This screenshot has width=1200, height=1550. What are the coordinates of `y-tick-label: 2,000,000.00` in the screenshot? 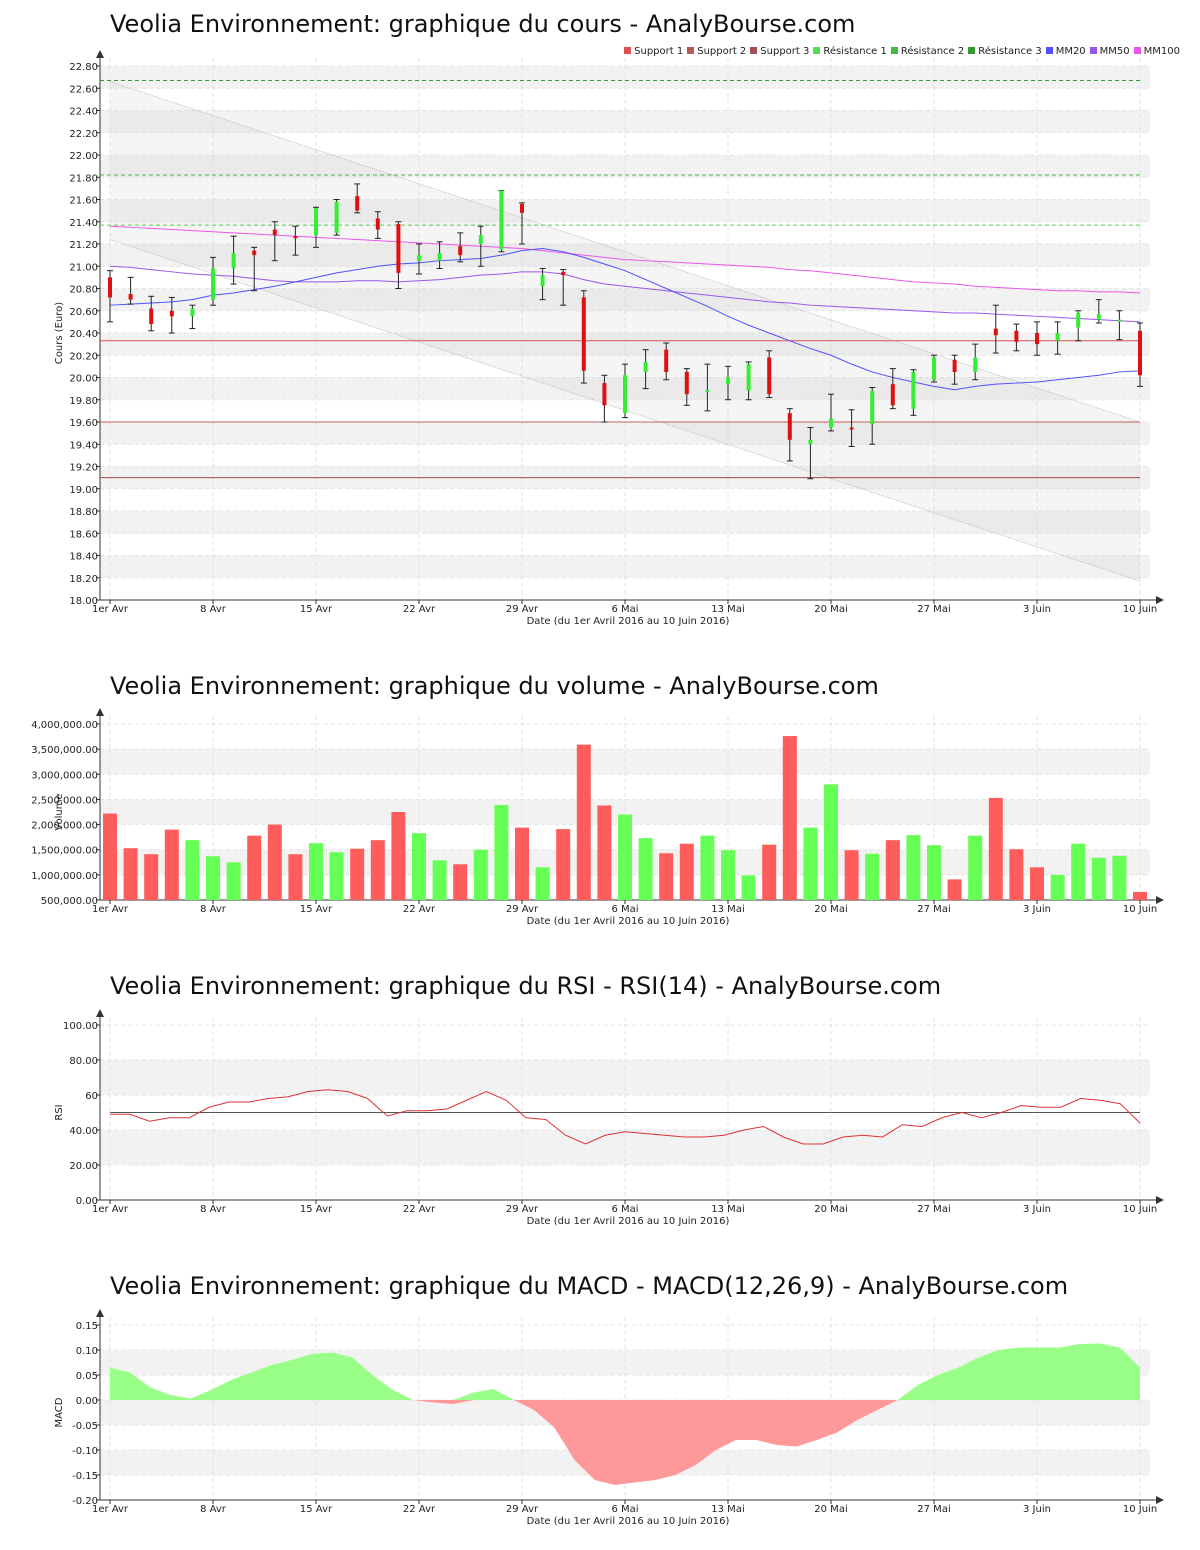 It's located at (64, 826).